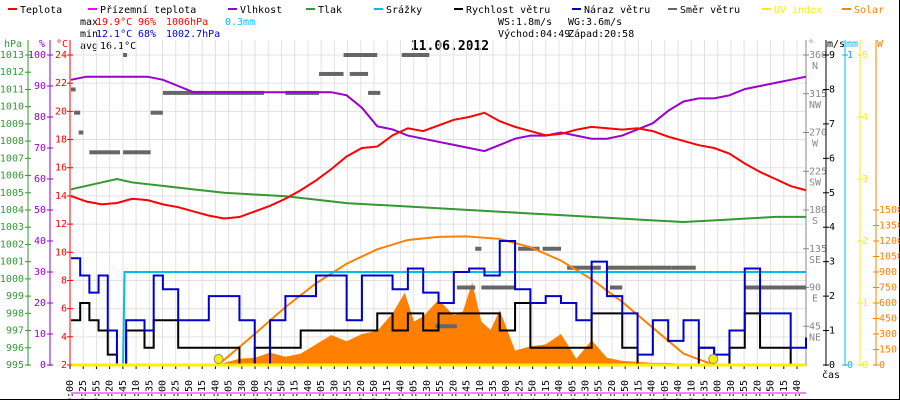 The width and height of the screenshot is (900, 400). I want to click on x-tick-label: 15:15, so click(546, 390).